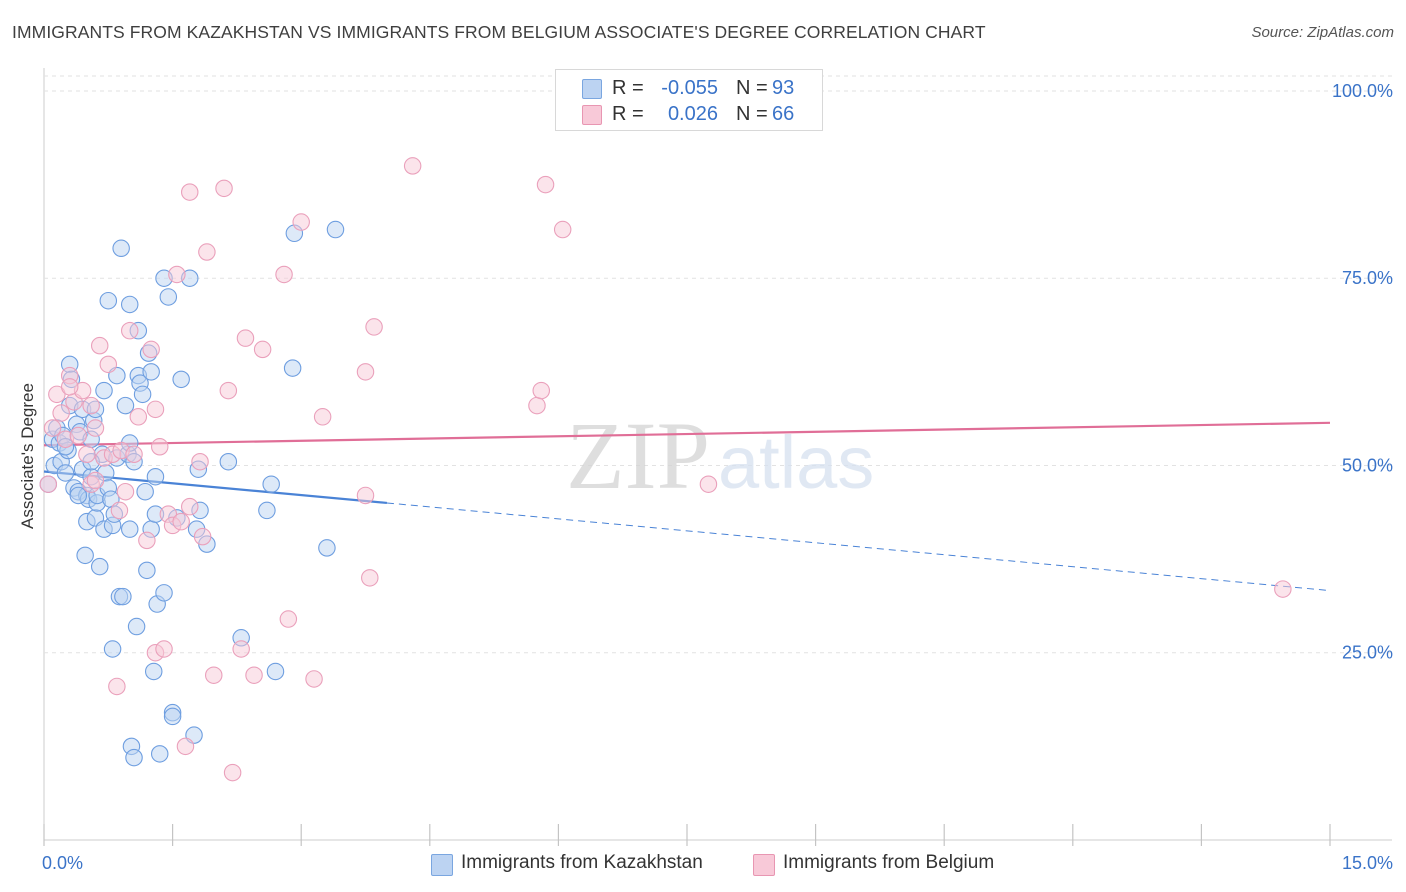 The image size is (1406, 892). Describe the element at coordinates (1367, 465) in the screenshot. I see `y-tick-label: 50.0%` at that location.